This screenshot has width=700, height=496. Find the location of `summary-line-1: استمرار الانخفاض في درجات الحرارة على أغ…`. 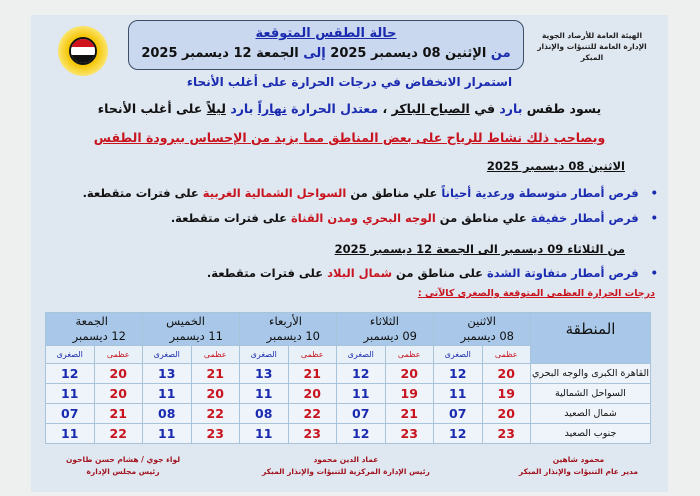

summary-line-1: استمرار الانخفاض في درجات الحرارة على أغ… is located at coordinates (349, 82).